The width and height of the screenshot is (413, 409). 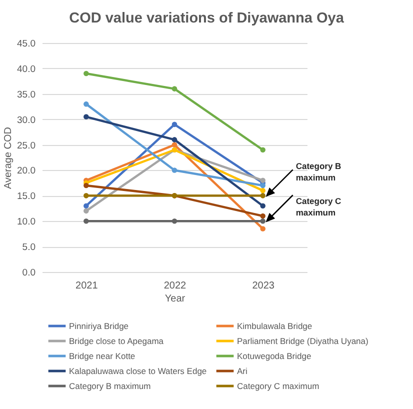 I want to click on x-axis-title: Year, so click(x=175, y=299).